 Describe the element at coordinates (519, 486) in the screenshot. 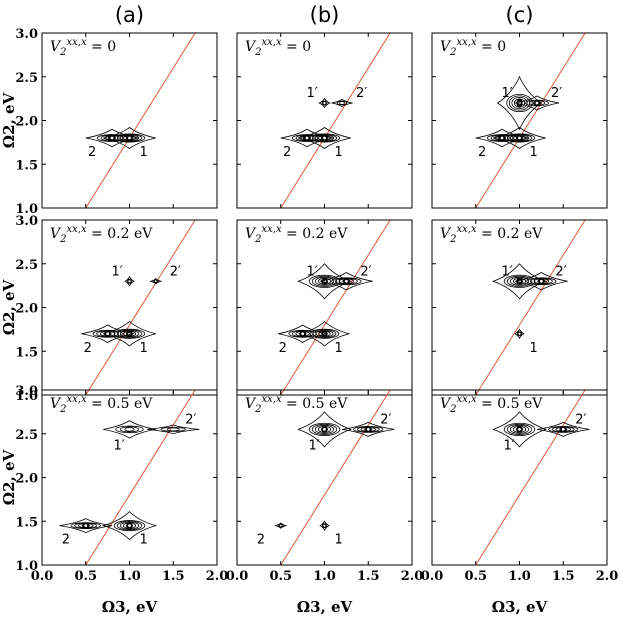

I see `panel: V2xx,x = 0.5 eV 1′ 2′ 0.0 0.5 1.0 1.5 2.0` at that location.